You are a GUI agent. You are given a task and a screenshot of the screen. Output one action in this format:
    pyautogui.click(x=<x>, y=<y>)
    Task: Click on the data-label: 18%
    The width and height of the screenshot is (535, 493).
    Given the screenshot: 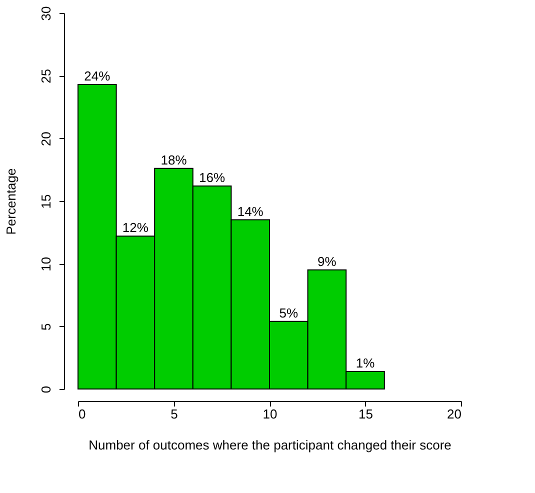 What is the action you would take?
    pyautogui.click(x=174, y=160)
    